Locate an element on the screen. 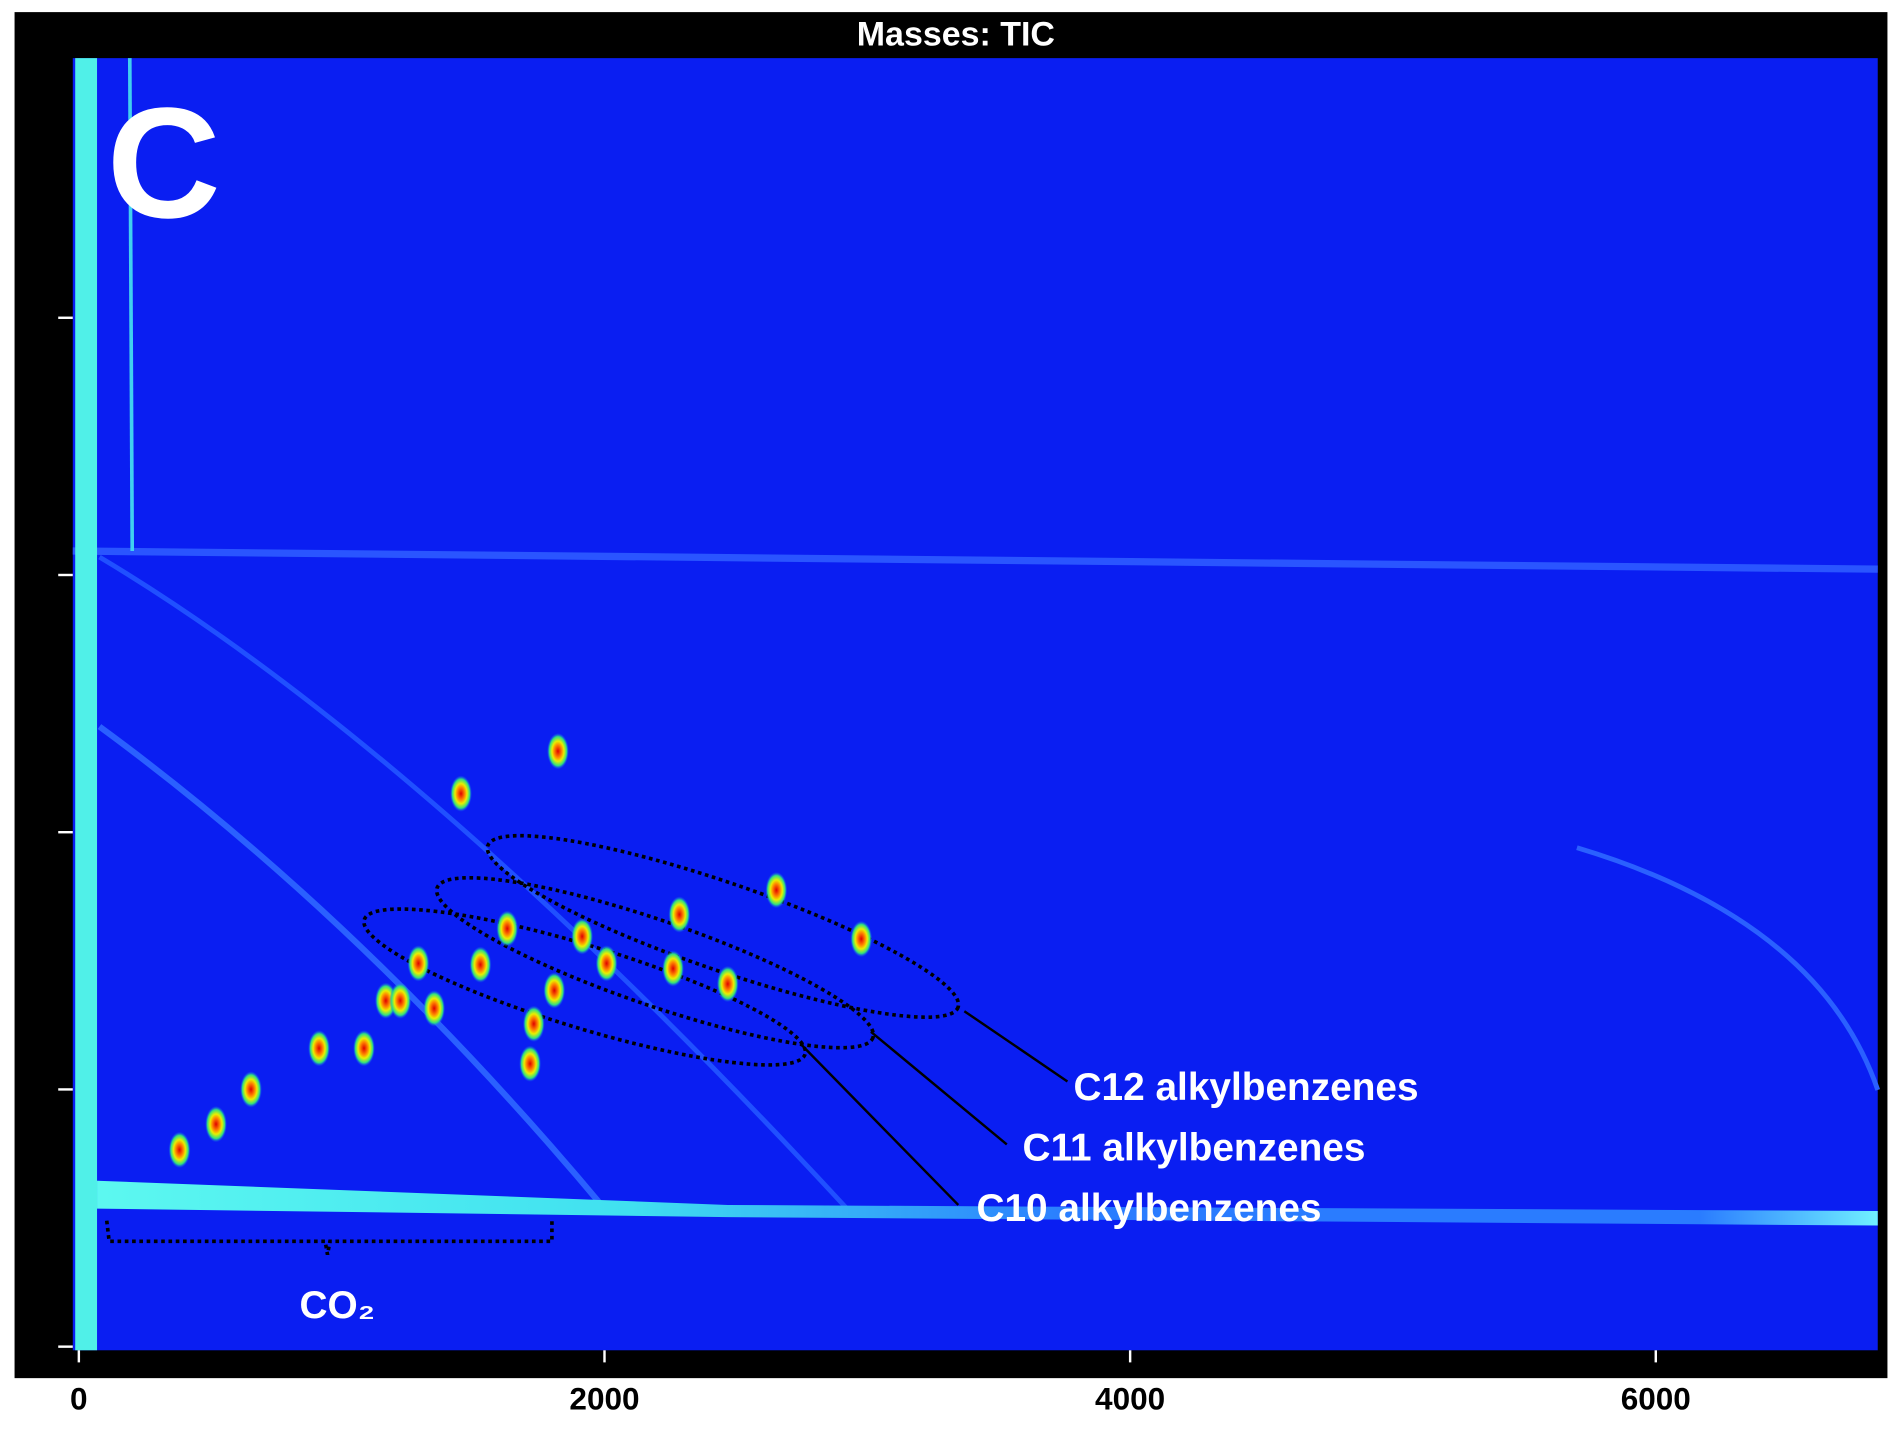 This screenshot has height=1434, width=1902. y-tick-label: 8 is located at coordinates (39, 318).